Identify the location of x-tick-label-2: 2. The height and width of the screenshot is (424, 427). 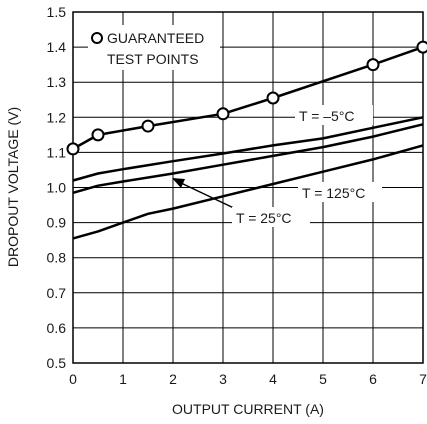
(173, 379).